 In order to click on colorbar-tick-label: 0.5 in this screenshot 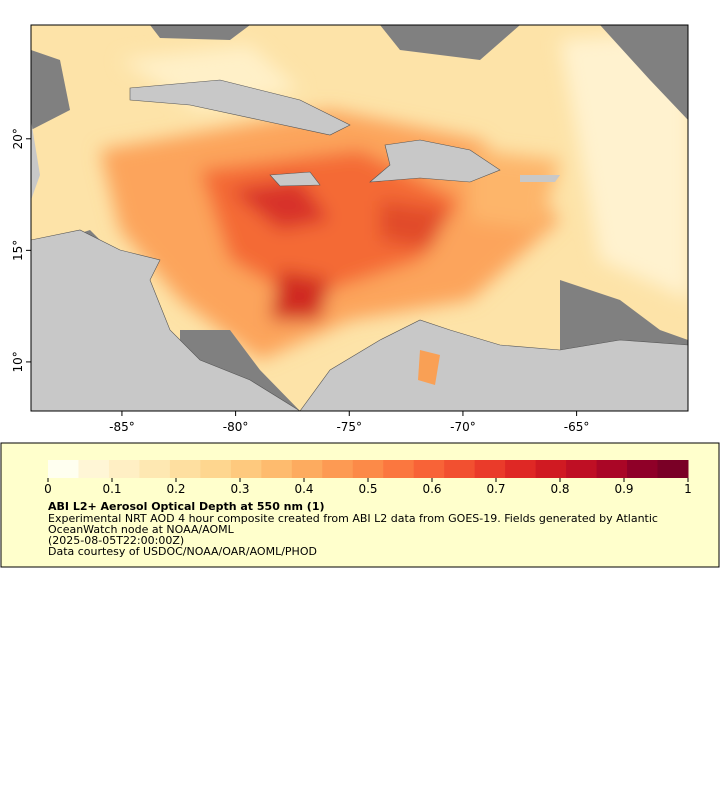, I will do `click(367, 489)`.